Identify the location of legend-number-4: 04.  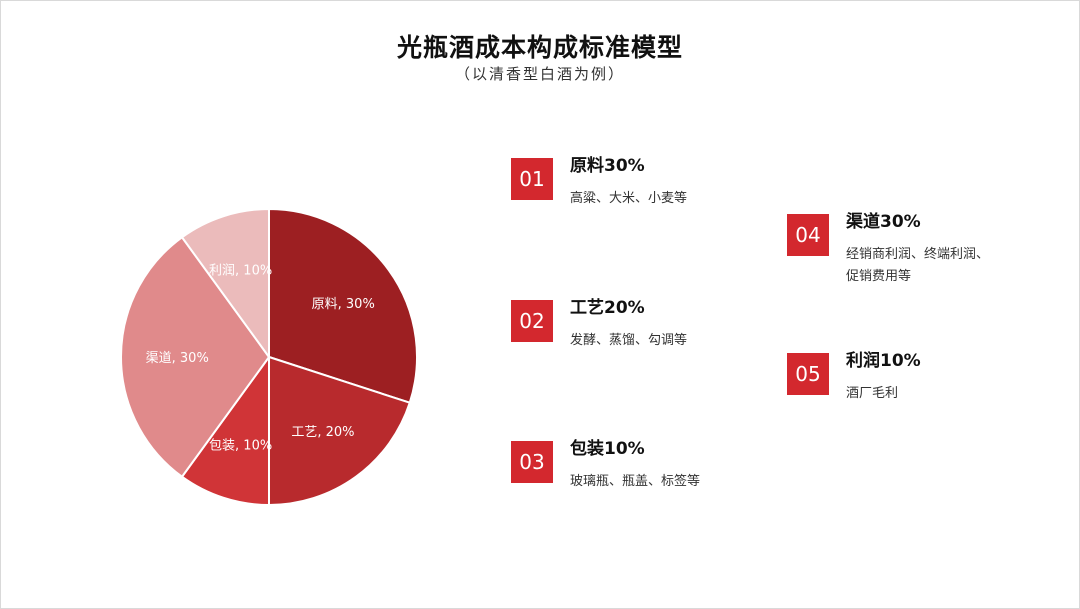
(808, 235).